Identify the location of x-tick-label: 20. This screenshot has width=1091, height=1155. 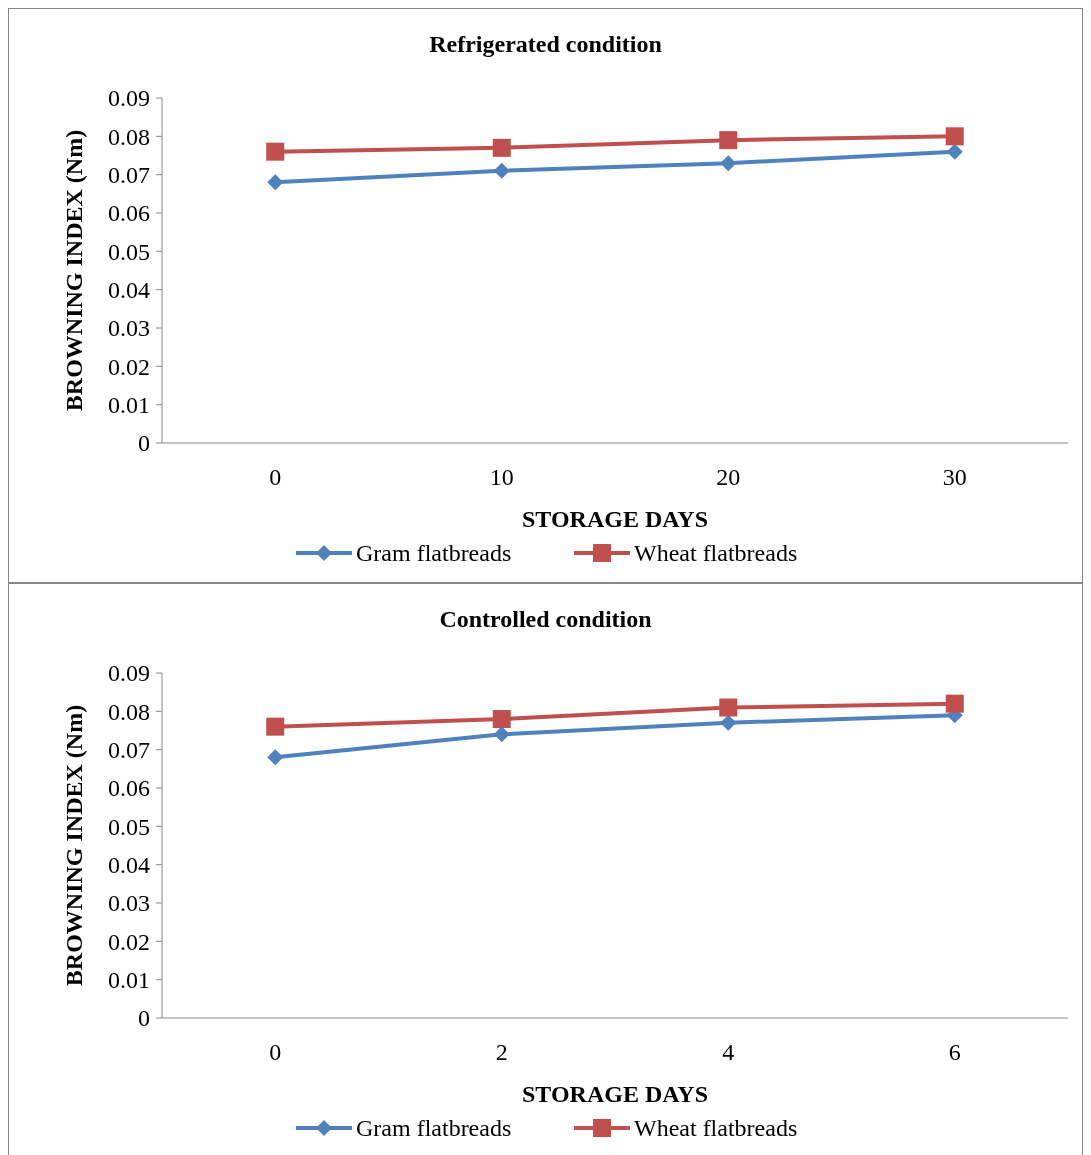
(728, 477).